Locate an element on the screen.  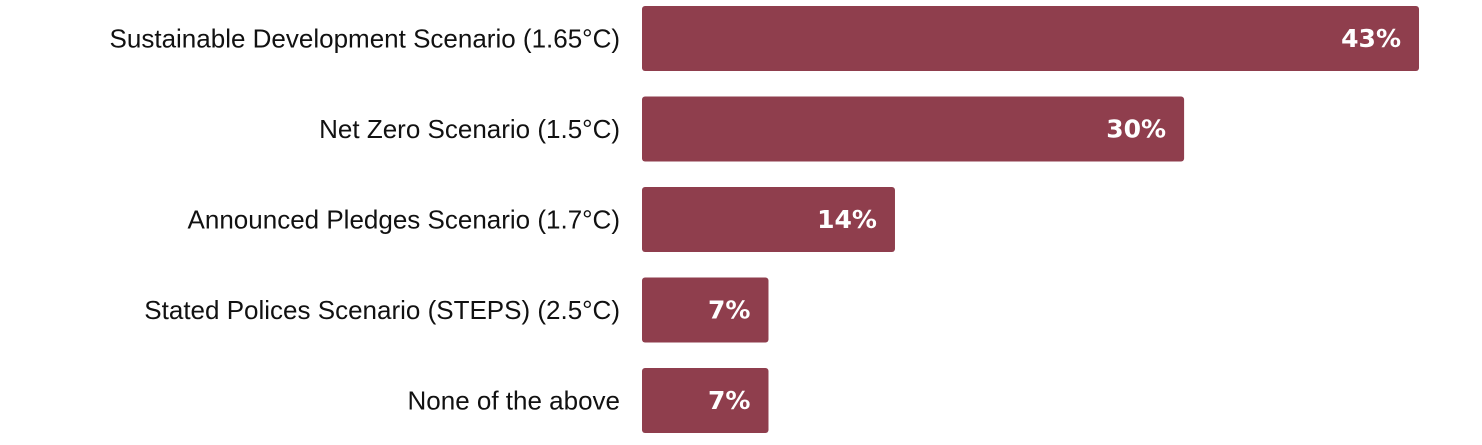
category-label: Net Zero Scenario (1.5°C) is located at coordinates (469, 129).